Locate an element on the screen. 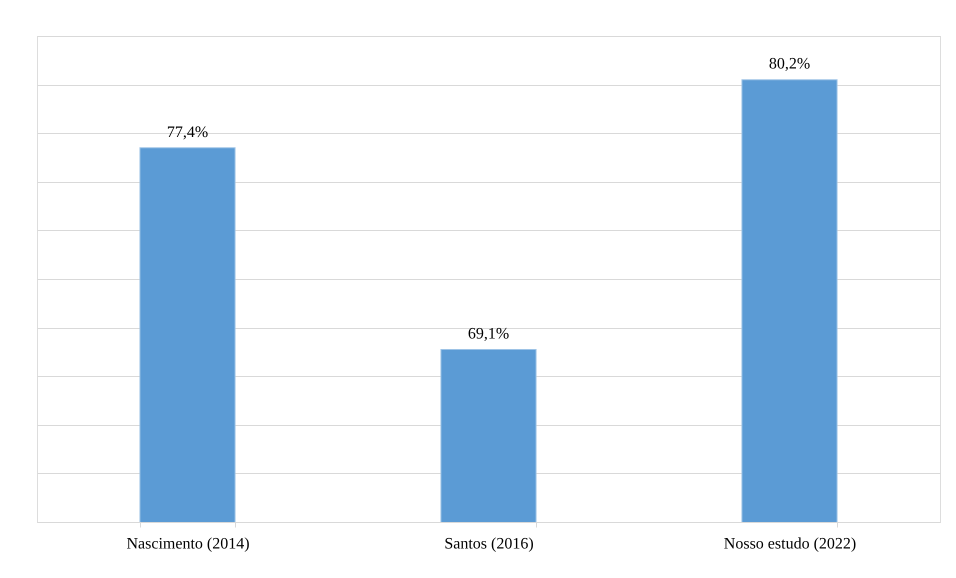  x-tick-label: Nosso estudo (2022) is located at coordinates (790, 544).